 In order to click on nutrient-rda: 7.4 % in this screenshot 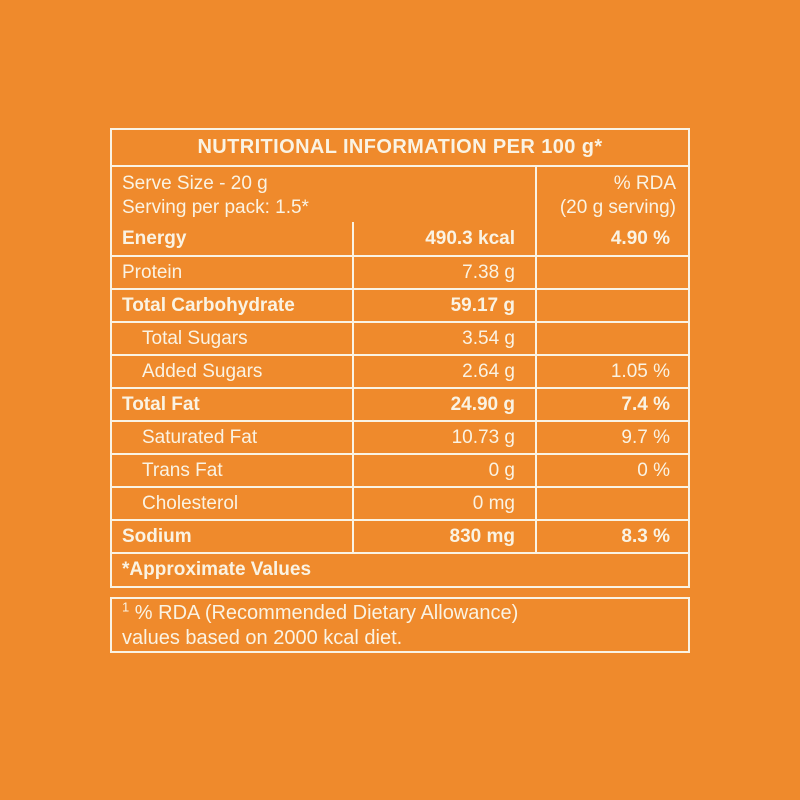, I will do `click(611, 404)`.